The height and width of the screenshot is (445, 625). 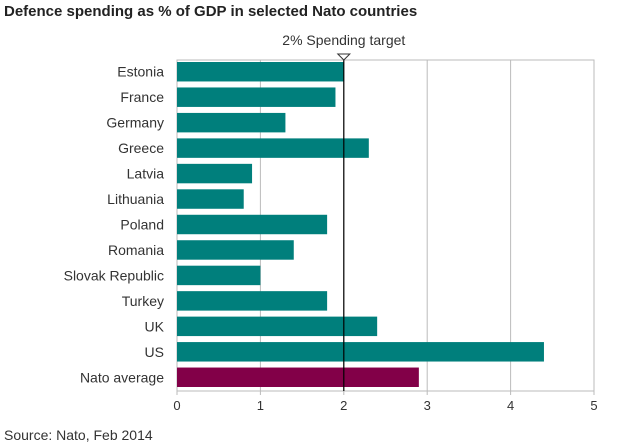 What do you see at coordinates (142, 225) in the screenshot?
I see `category-label: Poland` at bounding box center [142, 225].